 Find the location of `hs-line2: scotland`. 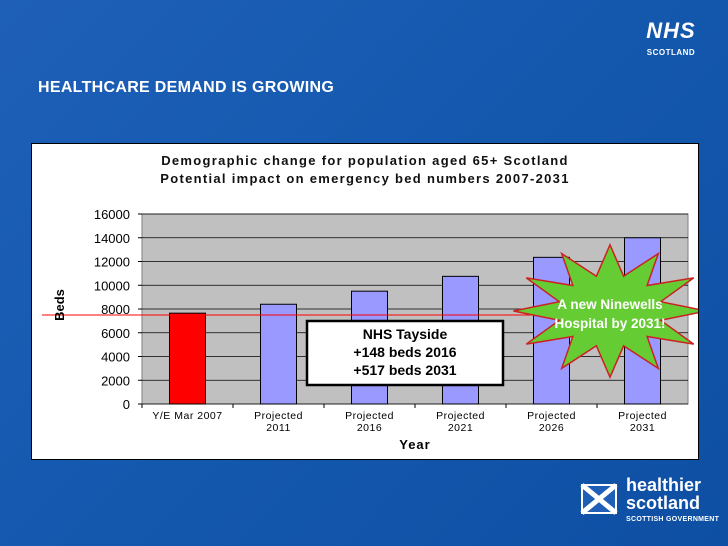

hs-line2: scotland is located at coordinates (663, 503).